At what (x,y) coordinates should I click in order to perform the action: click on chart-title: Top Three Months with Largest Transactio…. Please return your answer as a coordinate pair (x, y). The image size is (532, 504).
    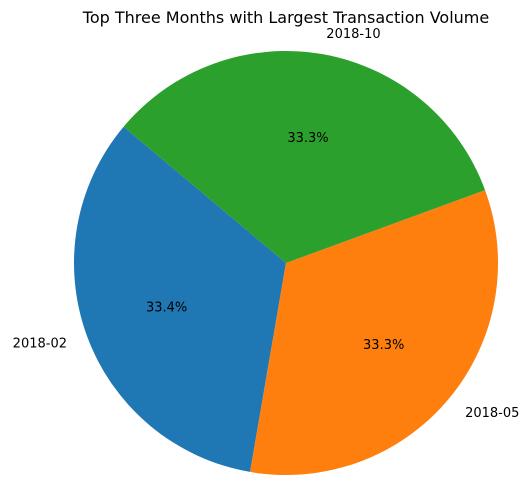
    Looking at the image, I should click on (285, 17).